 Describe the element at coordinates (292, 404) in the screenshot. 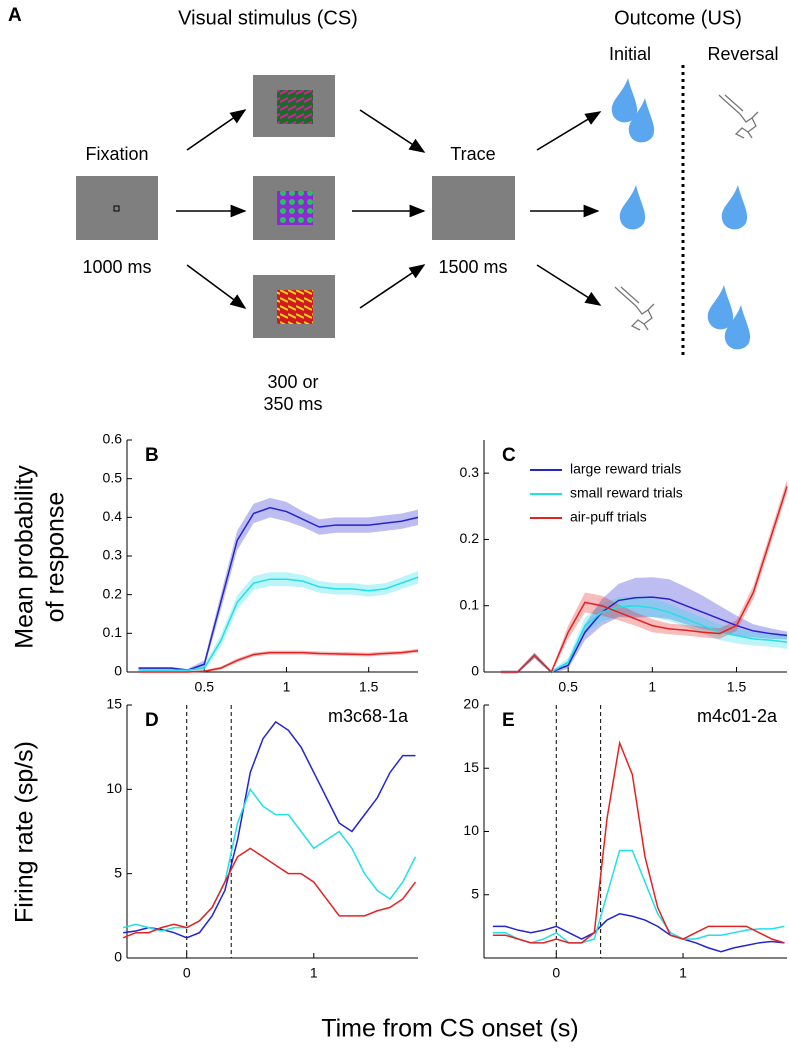

I see `cs-time: 350 ms` at that location.